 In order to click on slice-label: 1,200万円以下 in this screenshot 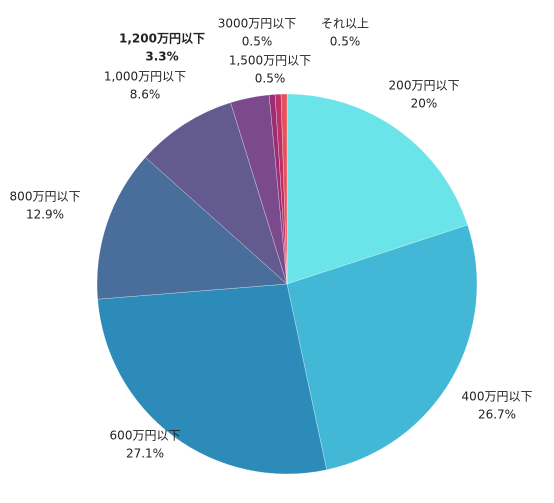, I will do `click(162, 39)`.